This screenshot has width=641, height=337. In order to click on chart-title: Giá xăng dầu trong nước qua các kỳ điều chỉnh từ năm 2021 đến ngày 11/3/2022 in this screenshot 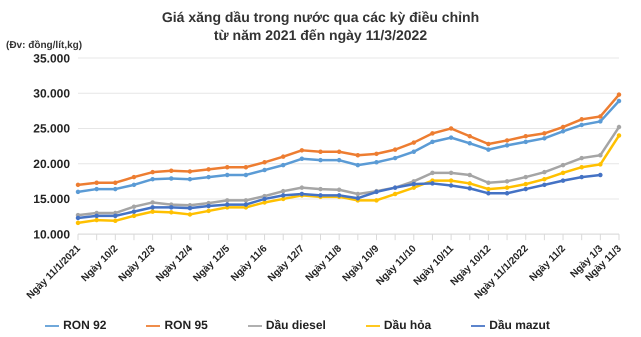, I will do `click(320, 25)`.